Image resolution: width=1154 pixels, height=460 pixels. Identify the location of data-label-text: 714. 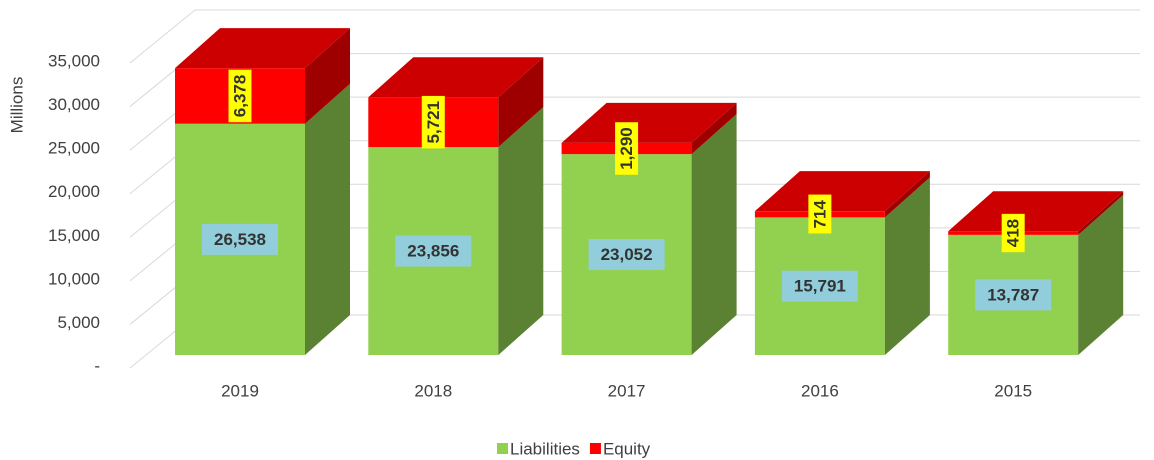
(819, 214).